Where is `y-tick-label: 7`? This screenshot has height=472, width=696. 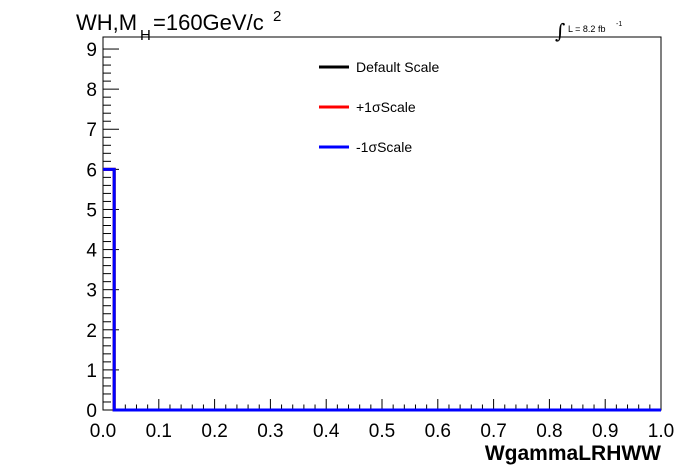 y-tick-label: 7 is located at coordinates (91, 130).